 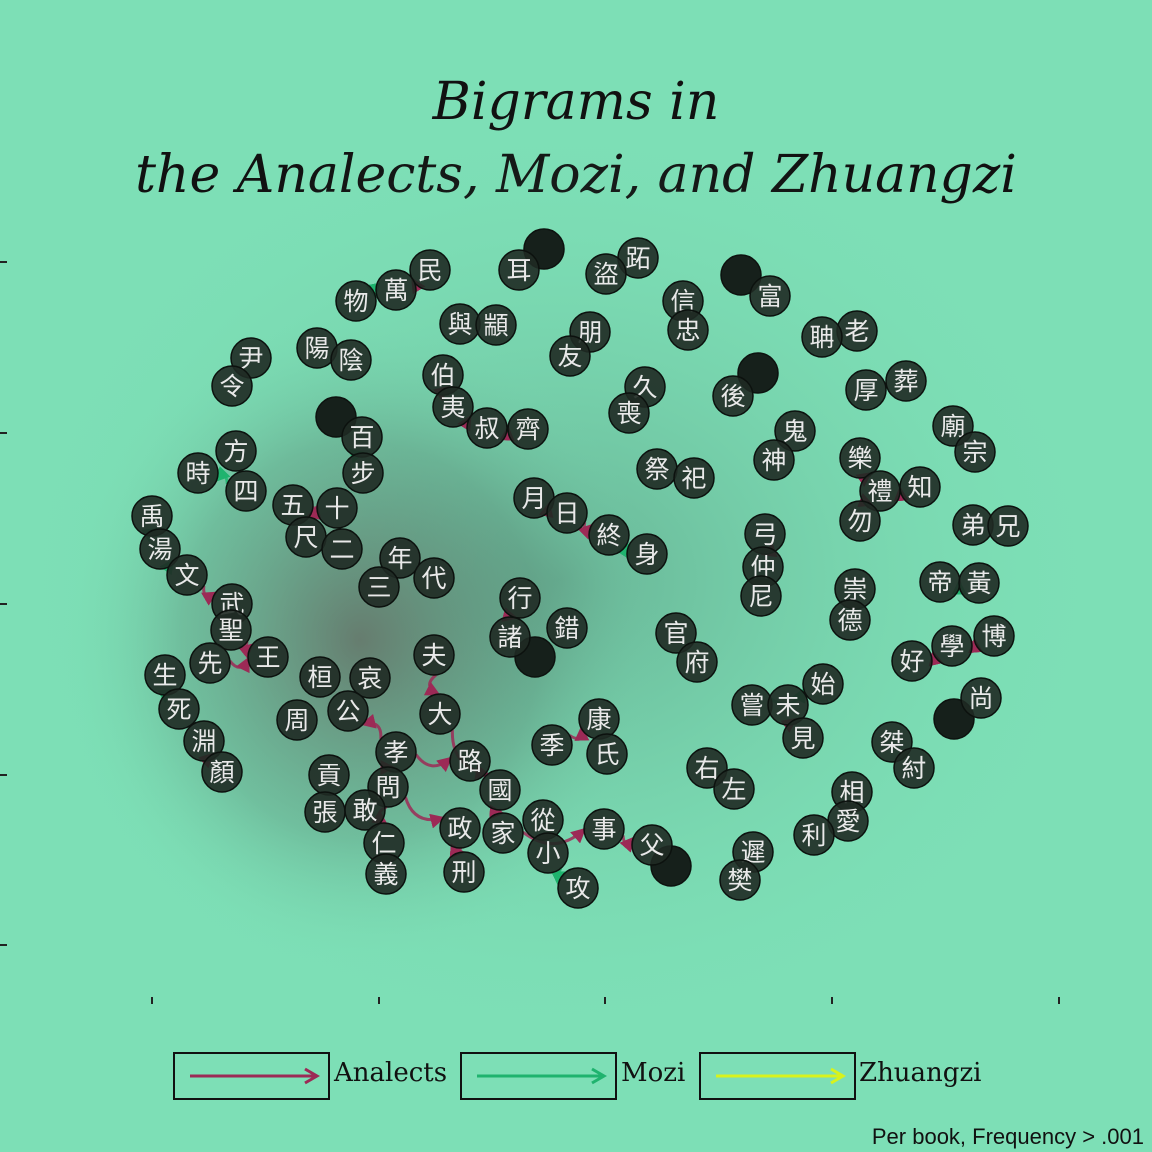 I want to click on legend-key-box, so click(x=538, y=1076).